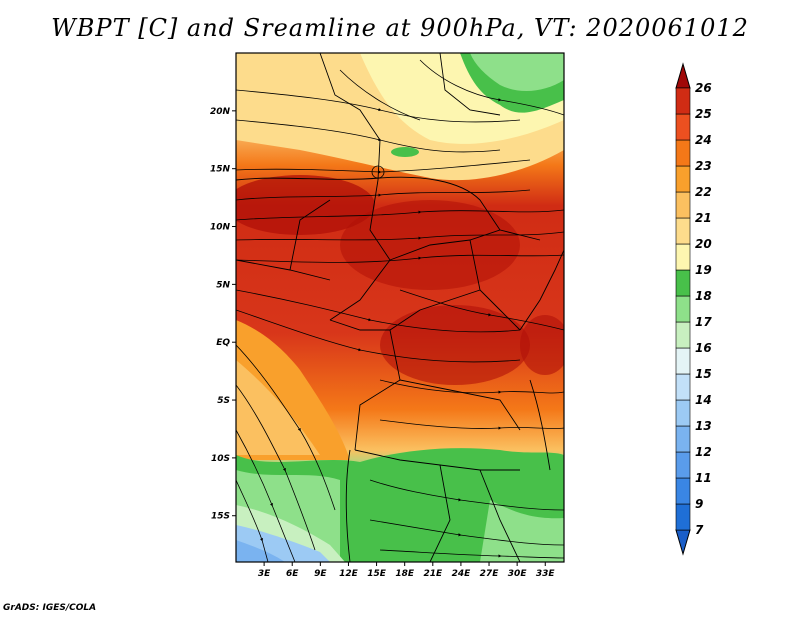  What do you see at coordinates (518, 574) in the screenshot?
I see `lon-tick-label: 30E` at bounding box center [518, 574].